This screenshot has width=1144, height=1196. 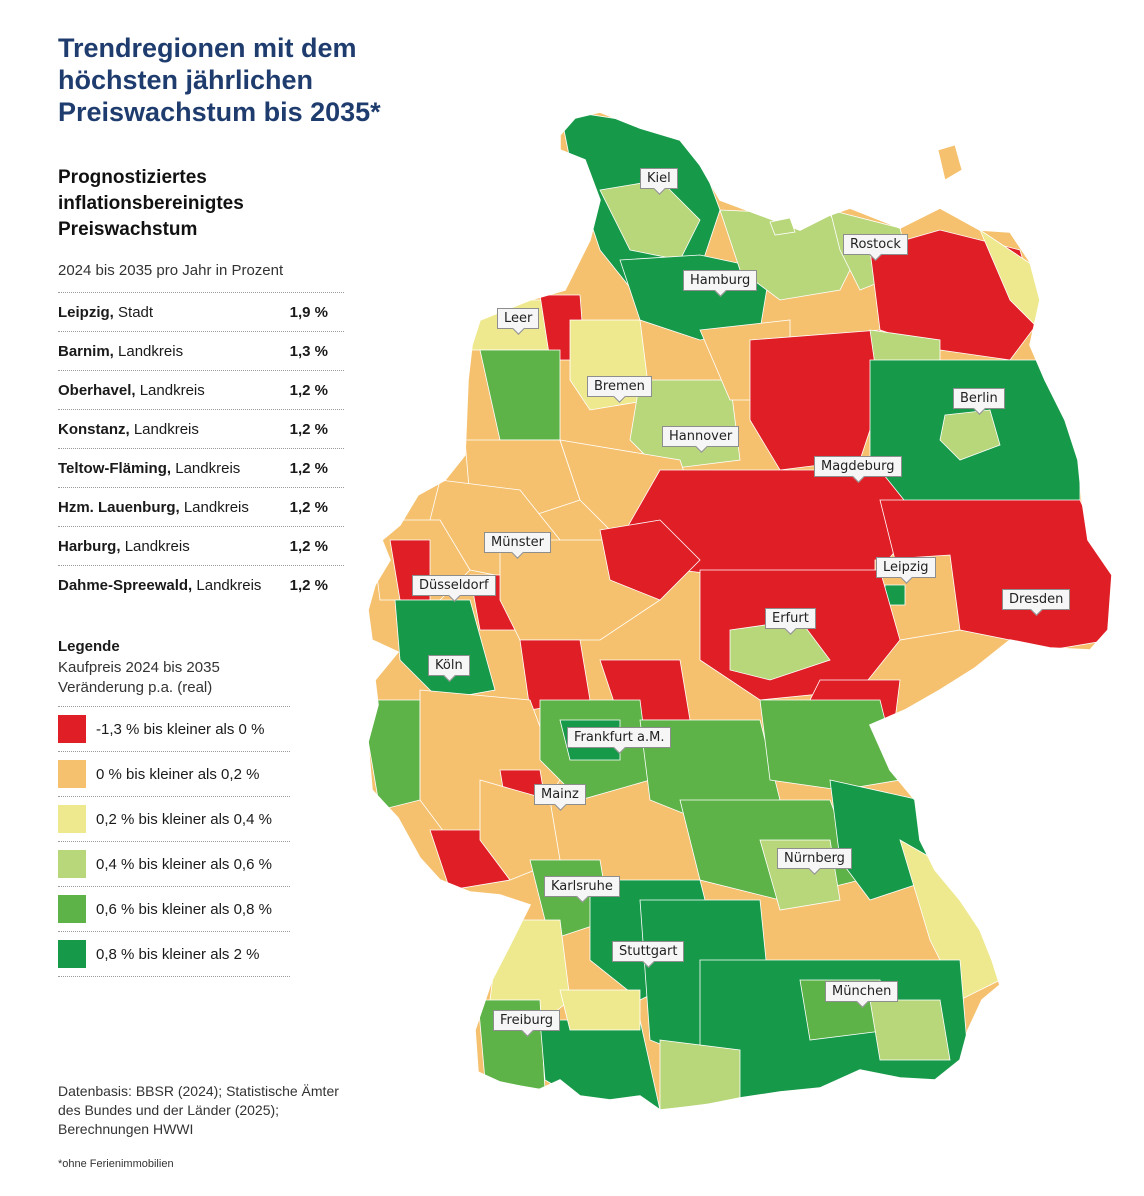 I want to click on island-fehmarn, so click(x=782, y=226).